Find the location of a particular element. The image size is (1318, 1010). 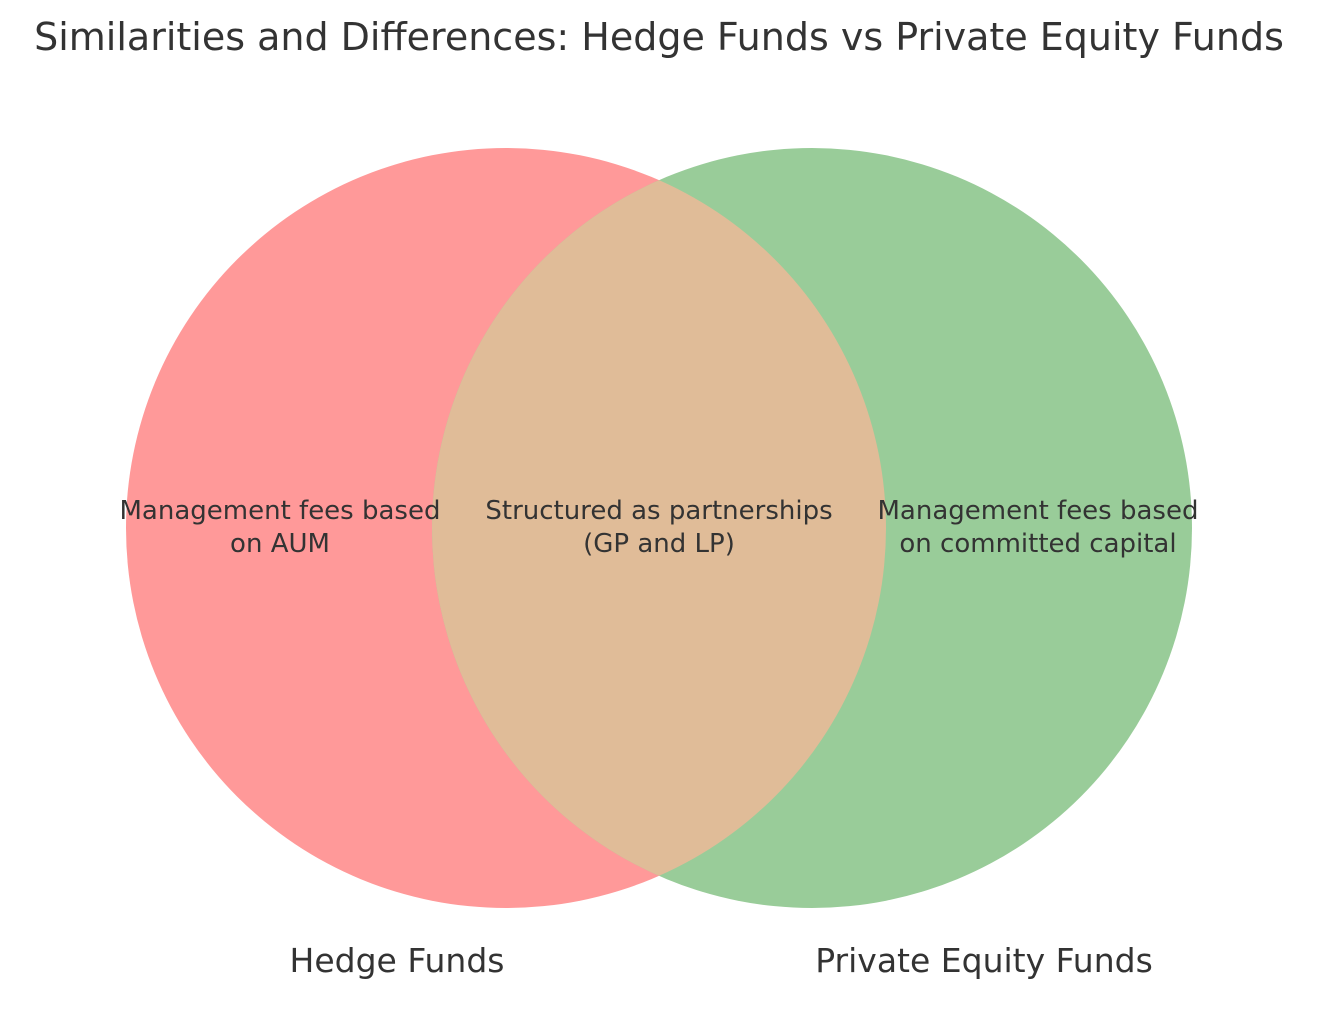

right-only-label-line-2: on committed capital is located at coordinates (1037, 544).